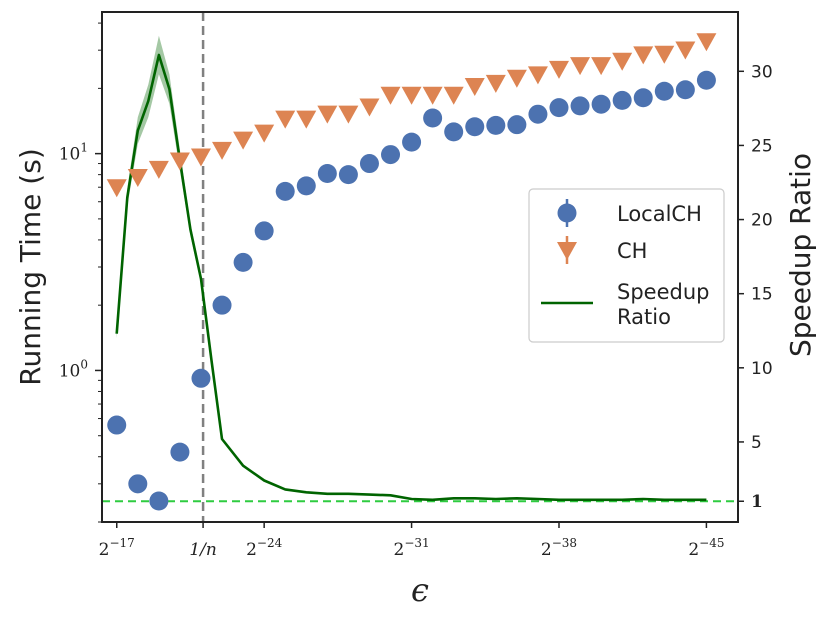 The width and height of the screenshot is (830, 621). I want to click on right-axis-label: Speedup Ratio, so click(800, 255).